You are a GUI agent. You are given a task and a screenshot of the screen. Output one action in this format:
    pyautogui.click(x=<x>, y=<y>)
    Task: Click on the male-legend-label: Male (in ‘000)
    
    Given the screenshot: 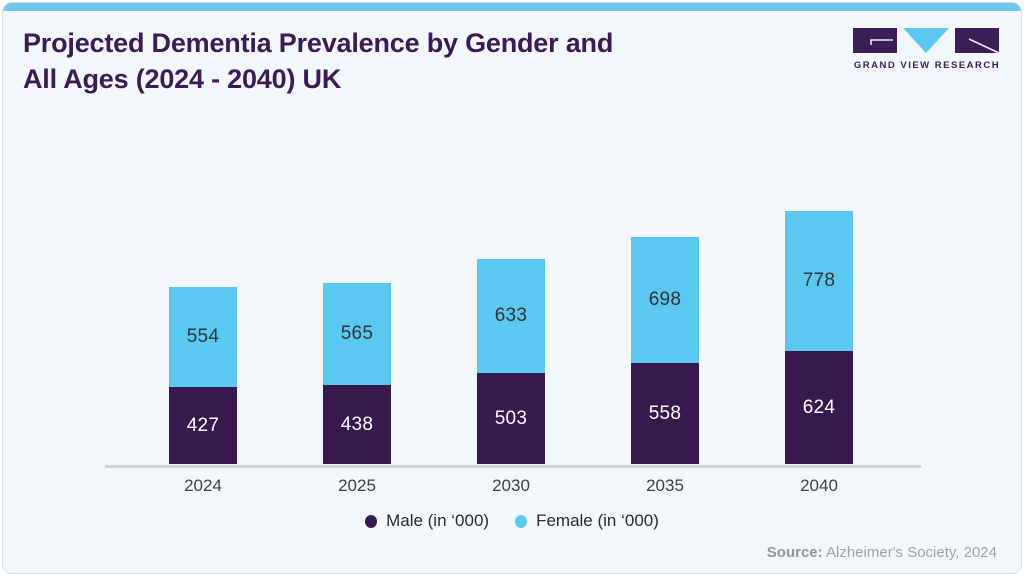 What is the action you would take?
    pyautogui.click(x=438, y=520)
    